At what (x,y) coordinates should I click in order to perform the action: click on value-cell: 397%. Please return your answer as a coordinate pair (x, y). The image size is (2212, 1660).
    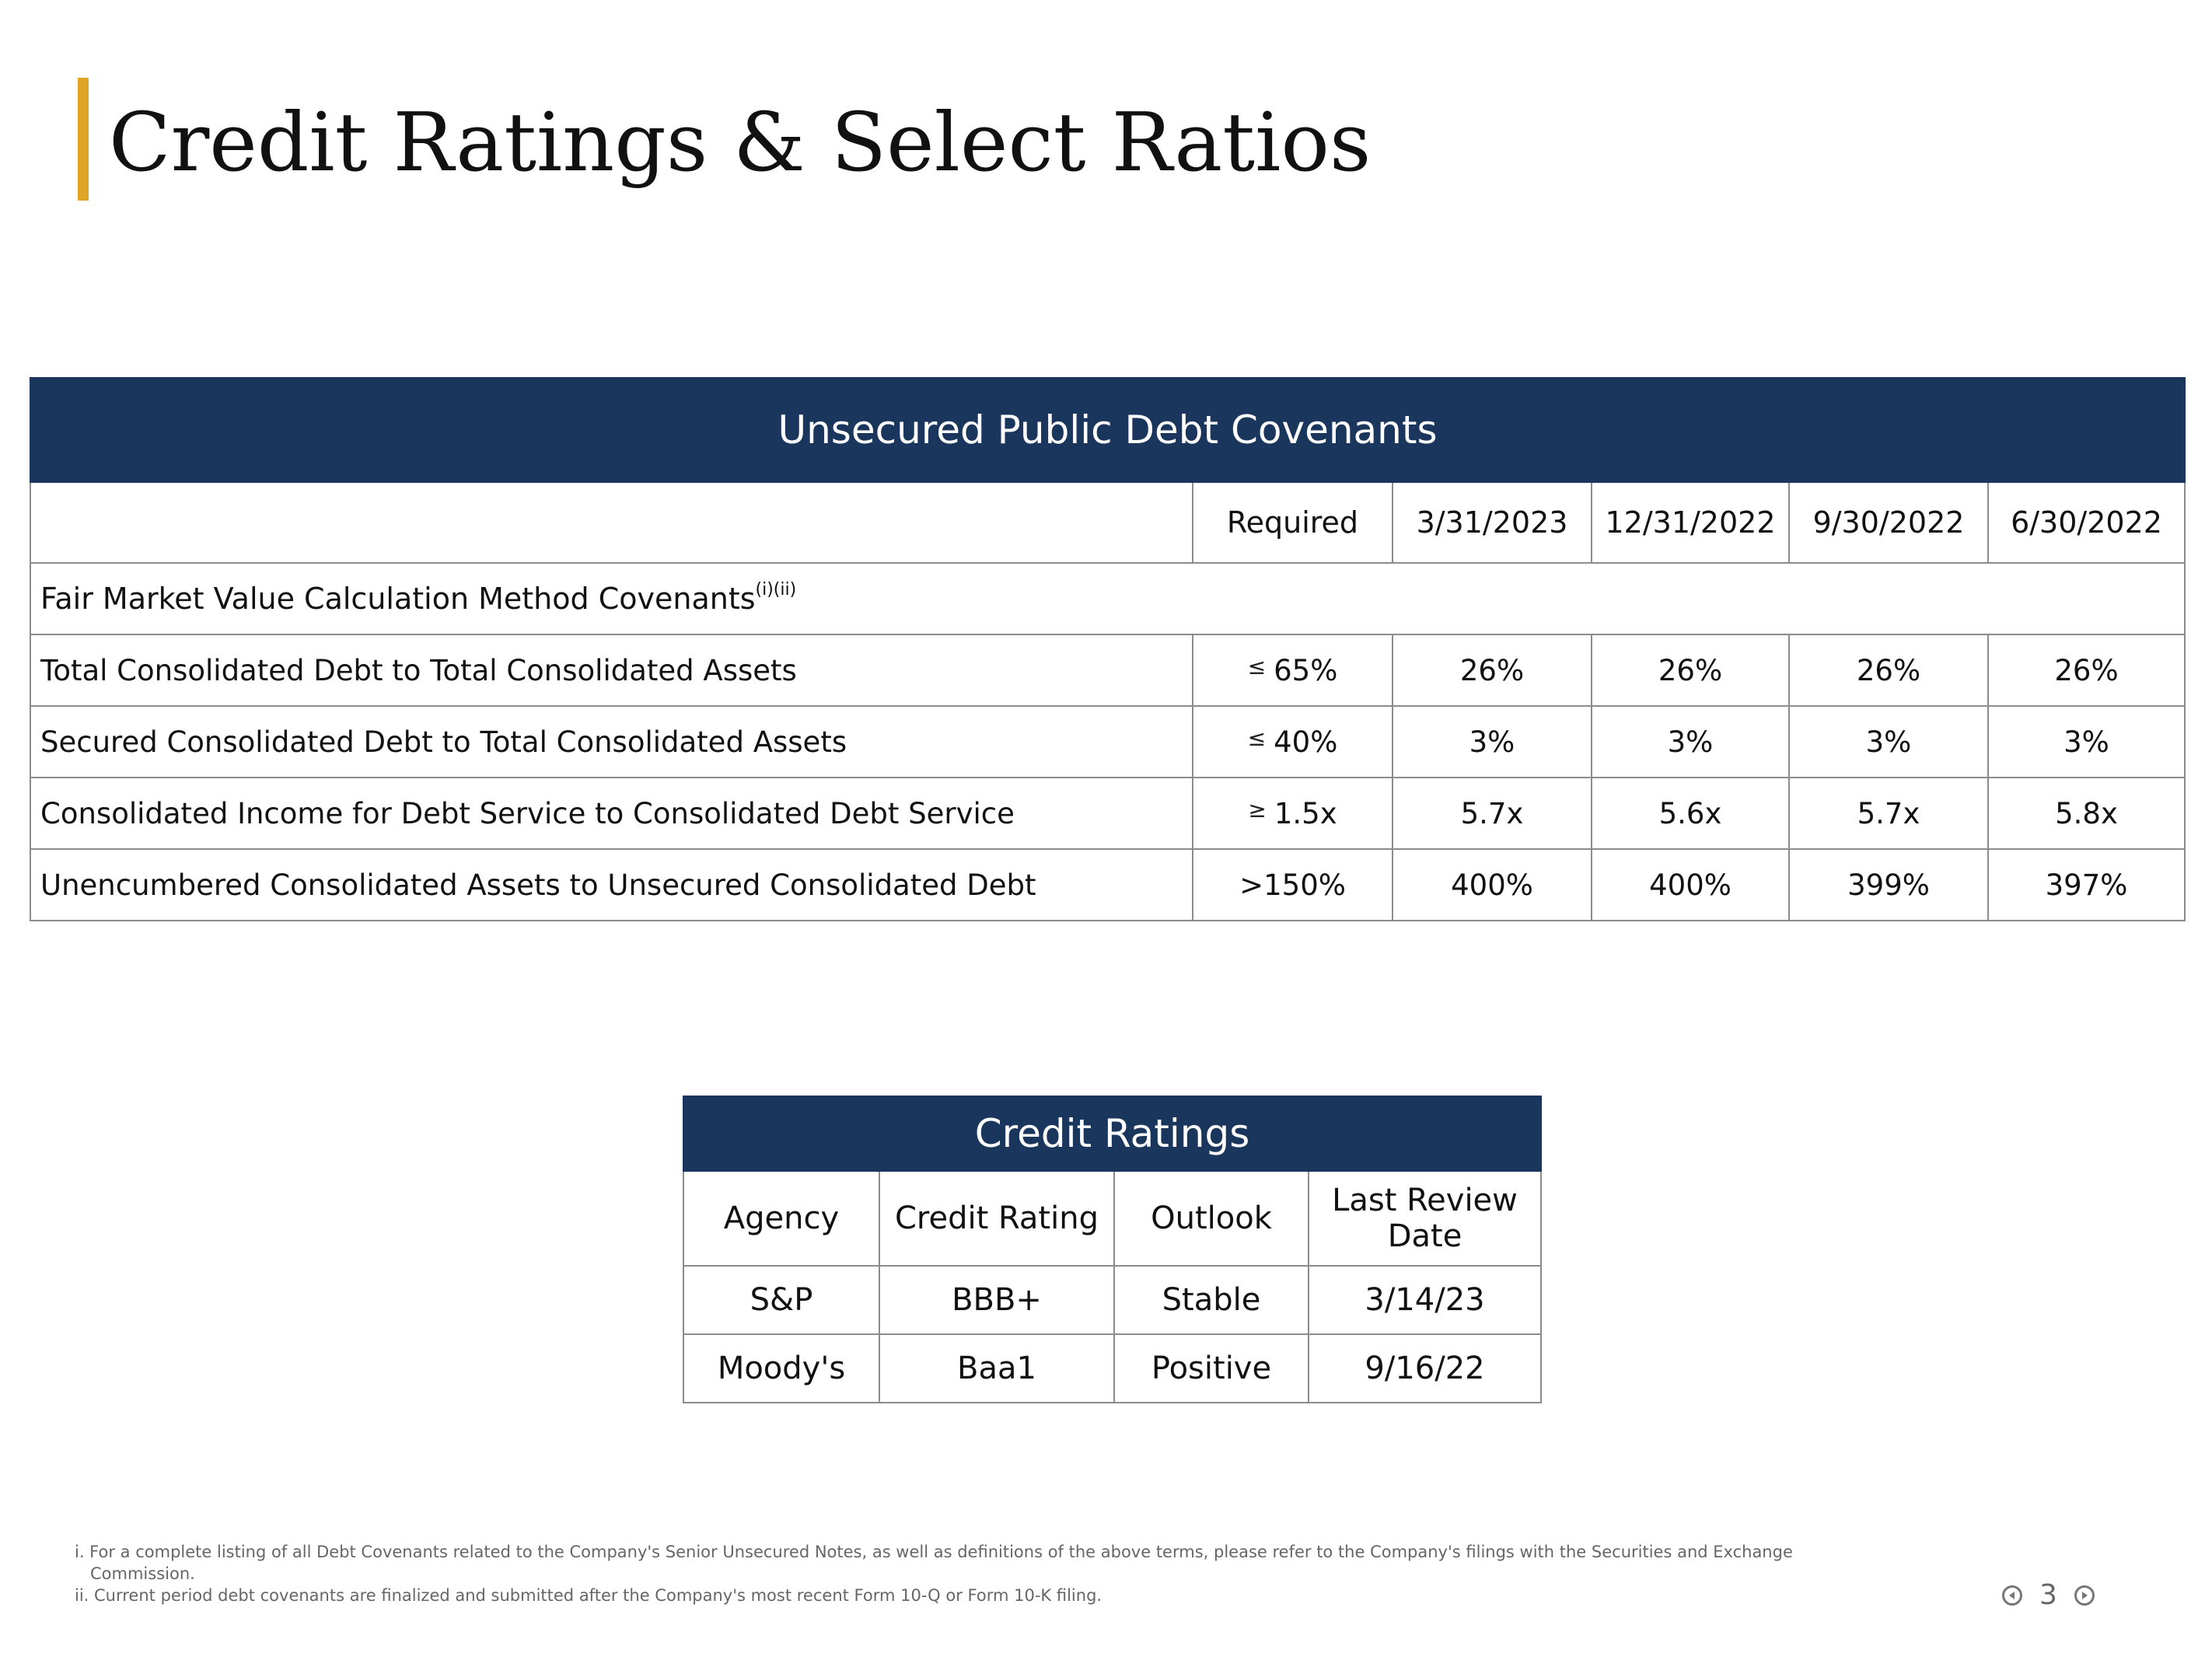
    Looking at the image, I should click on (2086, 884).